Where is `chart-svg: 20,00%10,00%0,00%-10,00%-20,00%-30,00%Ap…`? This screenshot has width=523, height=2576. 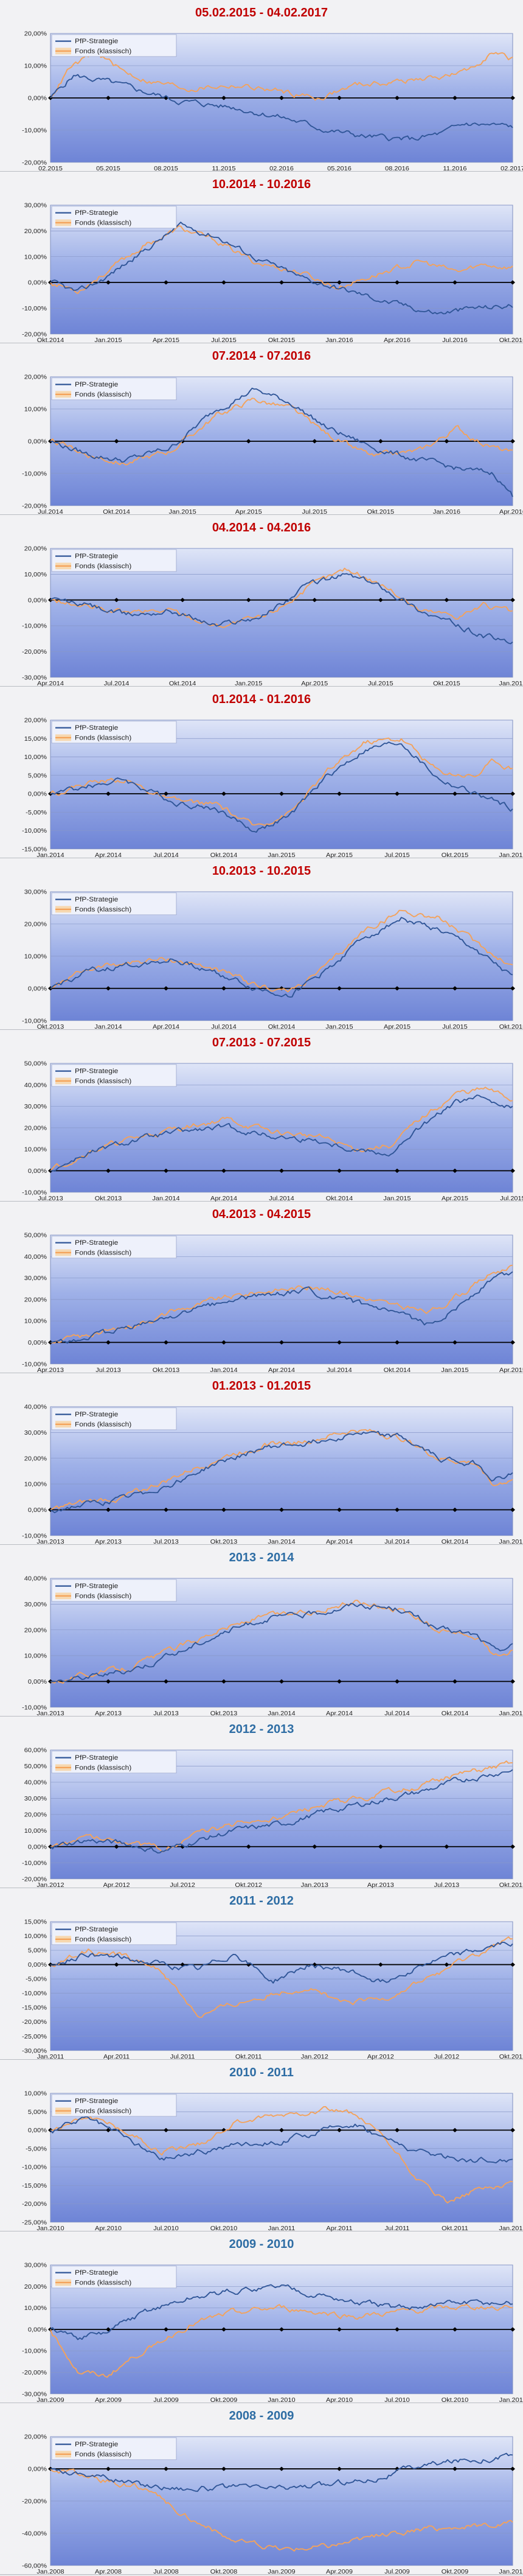 chart-svg: 20,00%10,00%0,00%-10,00%-20,00%-30,00%Ap… is located at coordinates (273, 616).